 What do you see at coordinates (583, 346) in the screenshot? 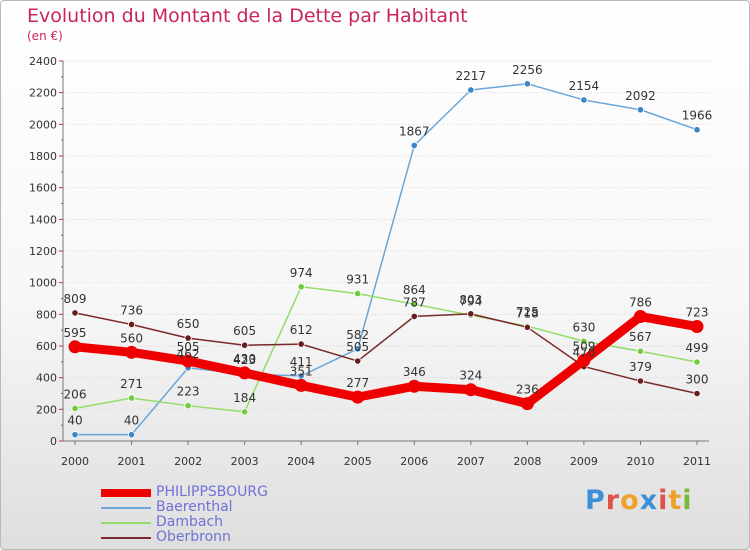
I see `data-label-philippsbourg: 509` at bounding box center [583, 346].